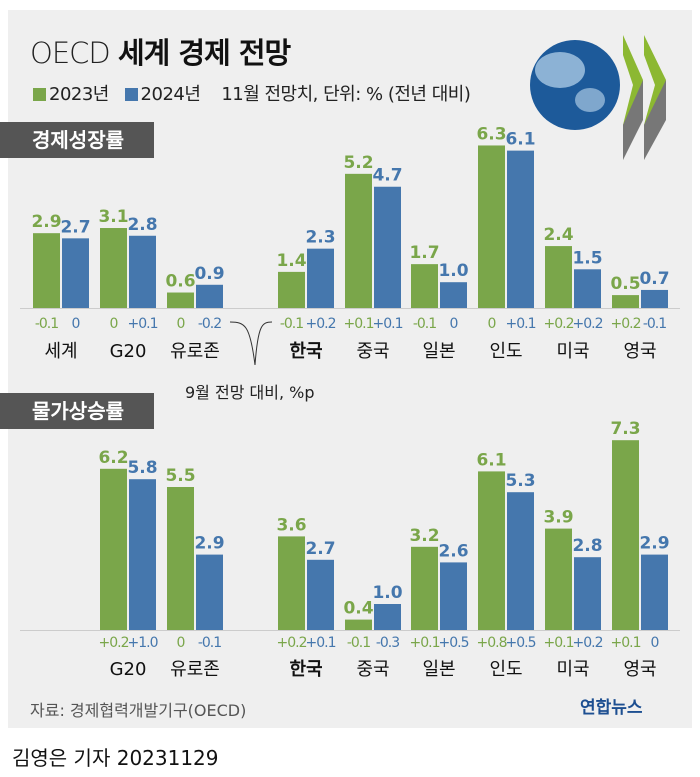 This screenshot has width=700, height=777. What do you see at coordinates (209, 274) in the screenshot?
I see `value-label: 0.9` at bounding box center [209, 274].